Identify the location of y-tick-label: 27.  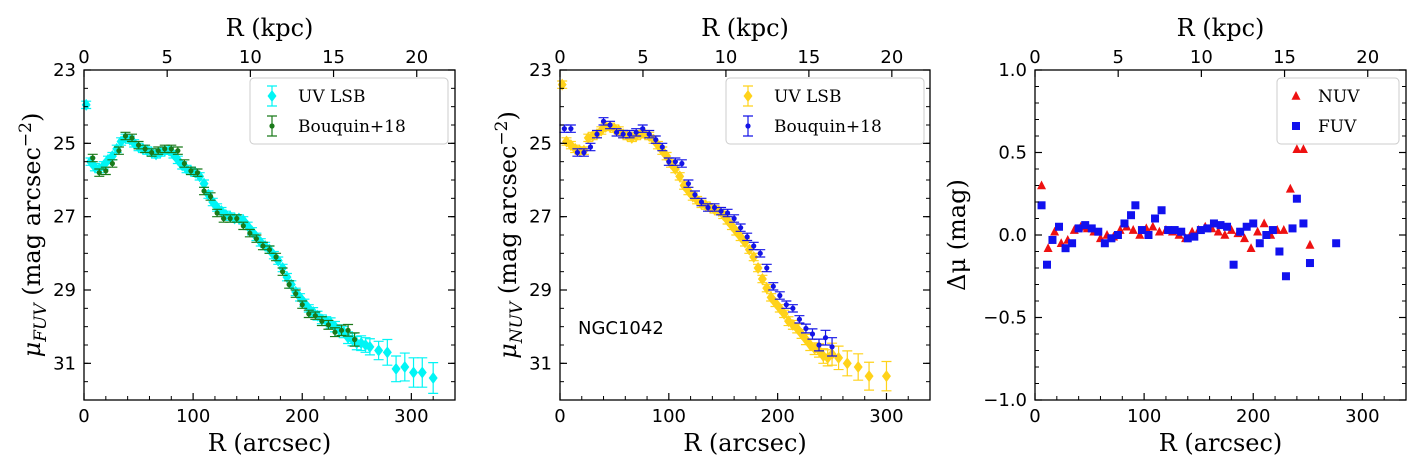
(540, 217).